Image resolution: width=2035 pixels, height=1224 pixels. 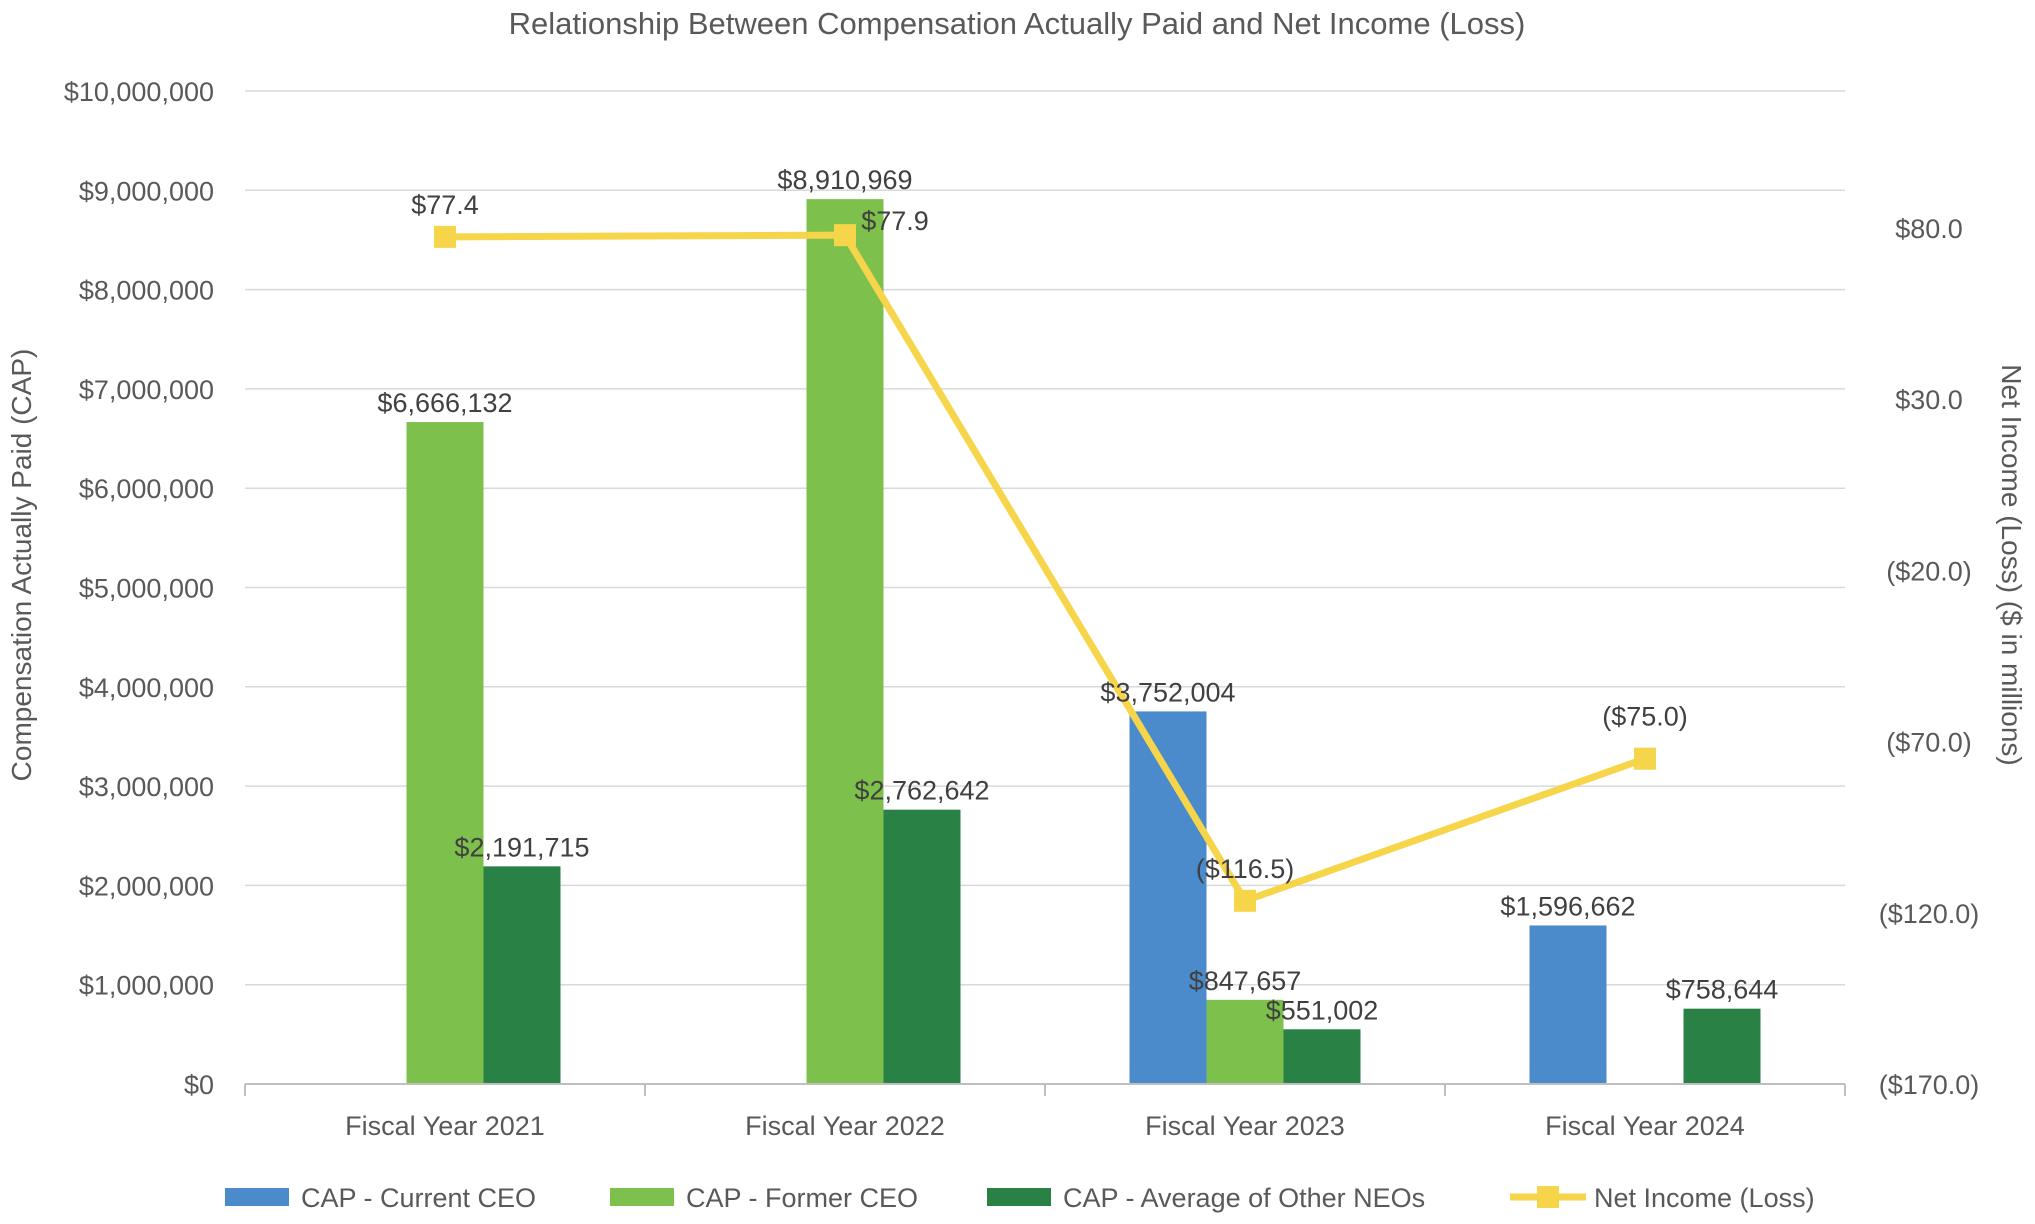 I want to click on line-data-label: $77.4, so click(x=445, y=205).